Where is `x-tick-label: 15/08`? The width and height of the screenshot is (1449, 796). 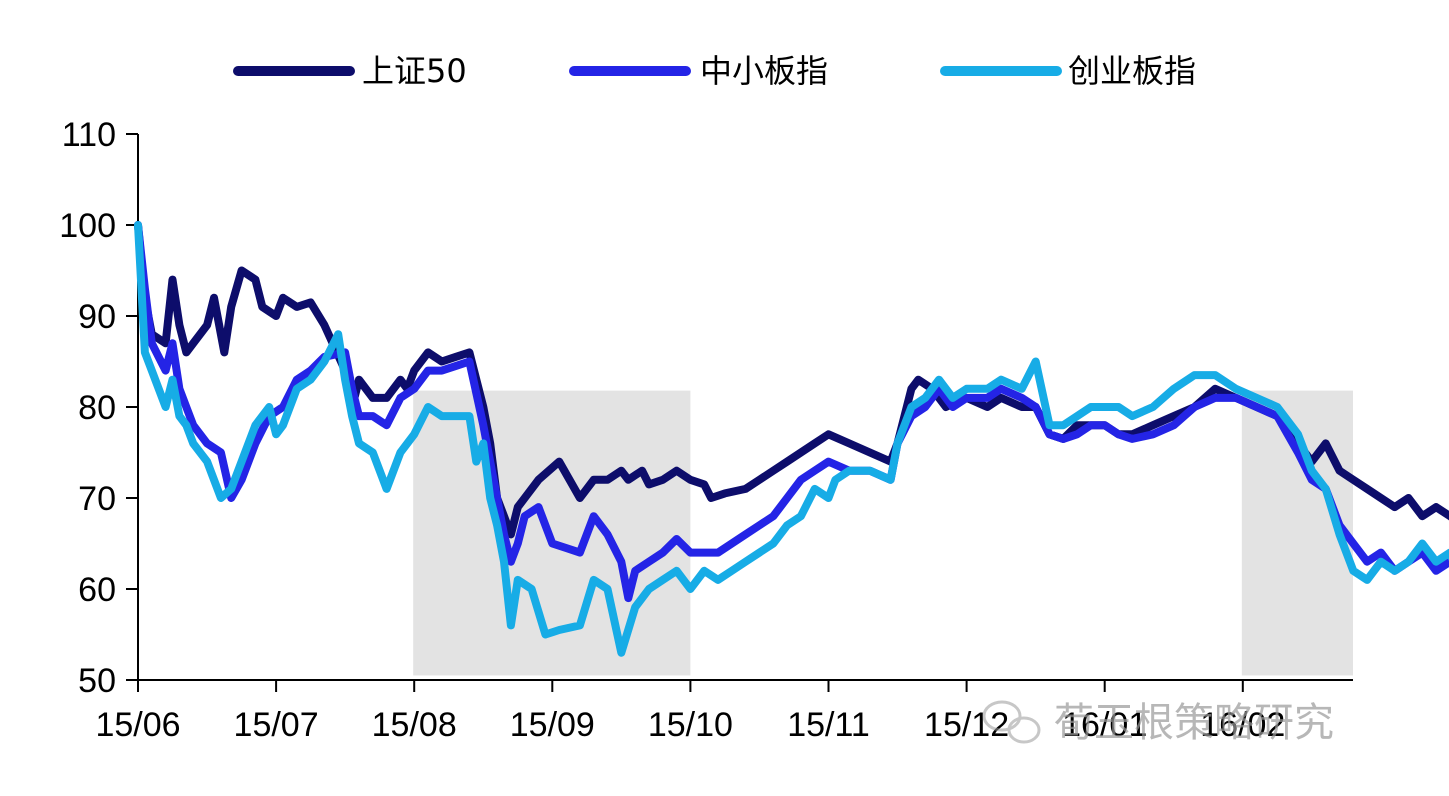
x-tick-label: 15/08 is located at coordinates (414, 725).